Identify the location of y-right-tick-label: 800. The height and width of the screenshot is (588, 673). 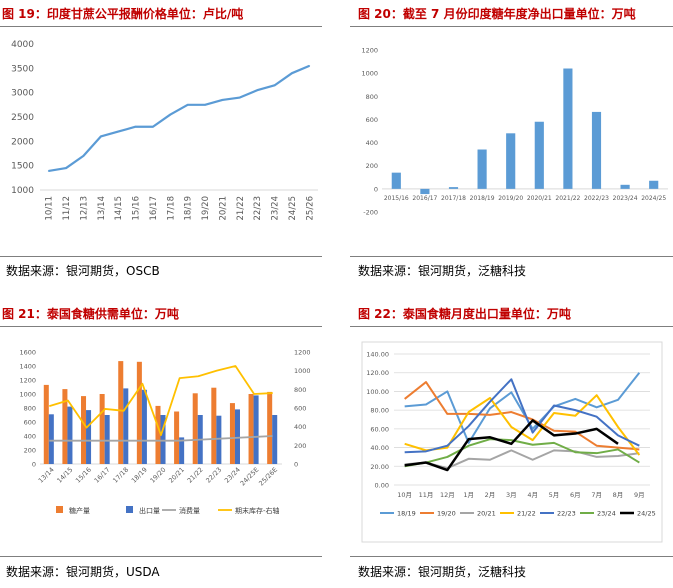
(300, 390).